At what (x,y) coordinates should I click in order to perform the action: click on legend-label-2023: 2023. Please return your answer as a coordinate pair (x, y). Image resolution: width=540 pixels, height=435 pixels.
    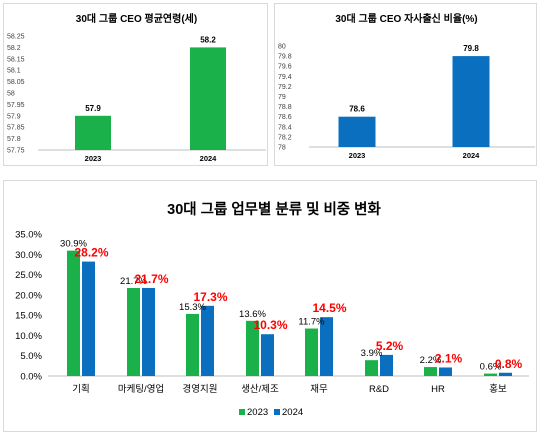
    Looking at the image, I should click on (257, 412).